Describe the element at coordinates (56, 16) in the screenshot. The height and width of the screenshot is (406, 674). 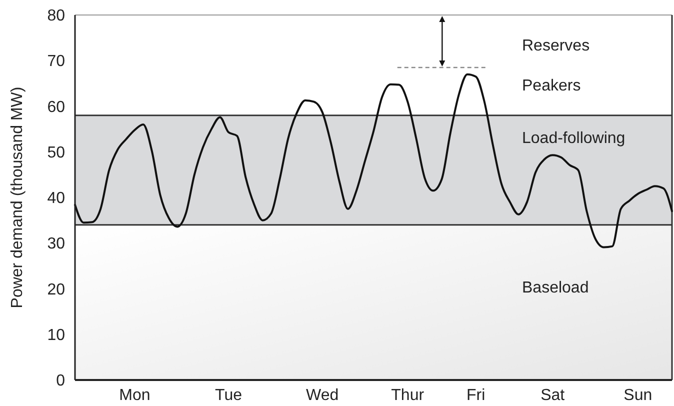
I see `y-tick-label: 80` at that location.